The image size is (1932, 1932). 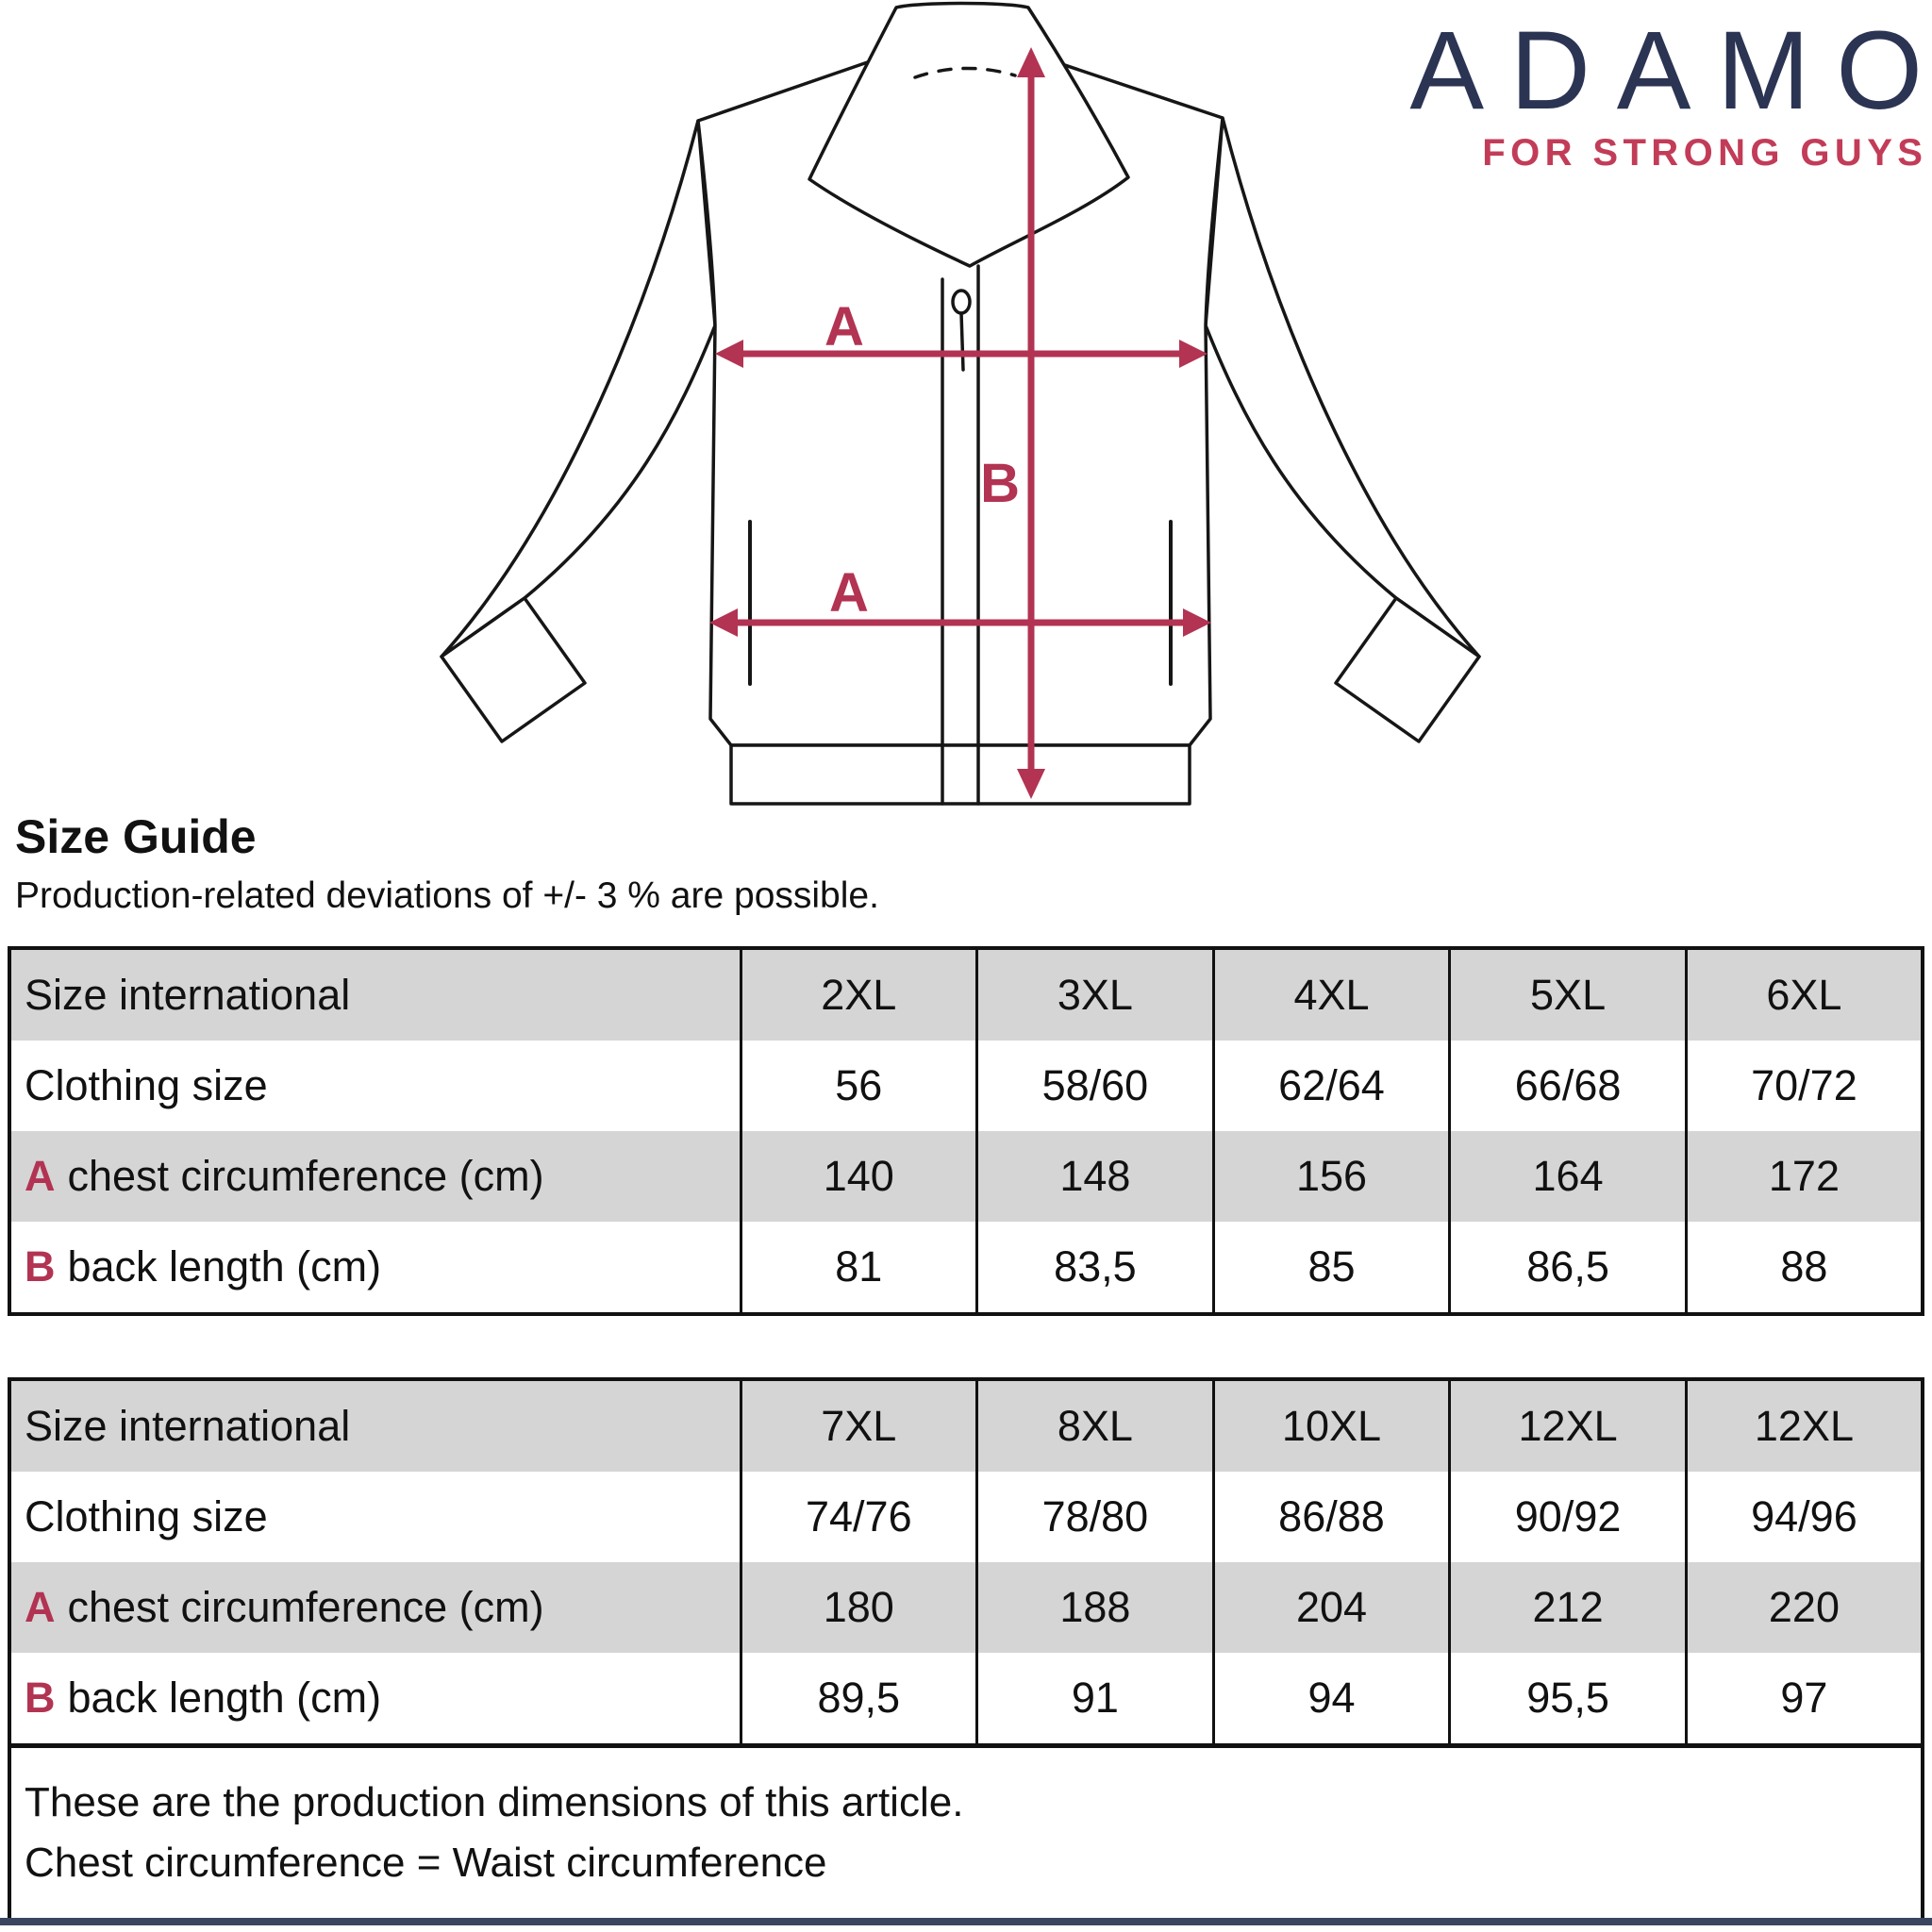 I want to click on size-cell: 81, so click(x=858, y=1268).